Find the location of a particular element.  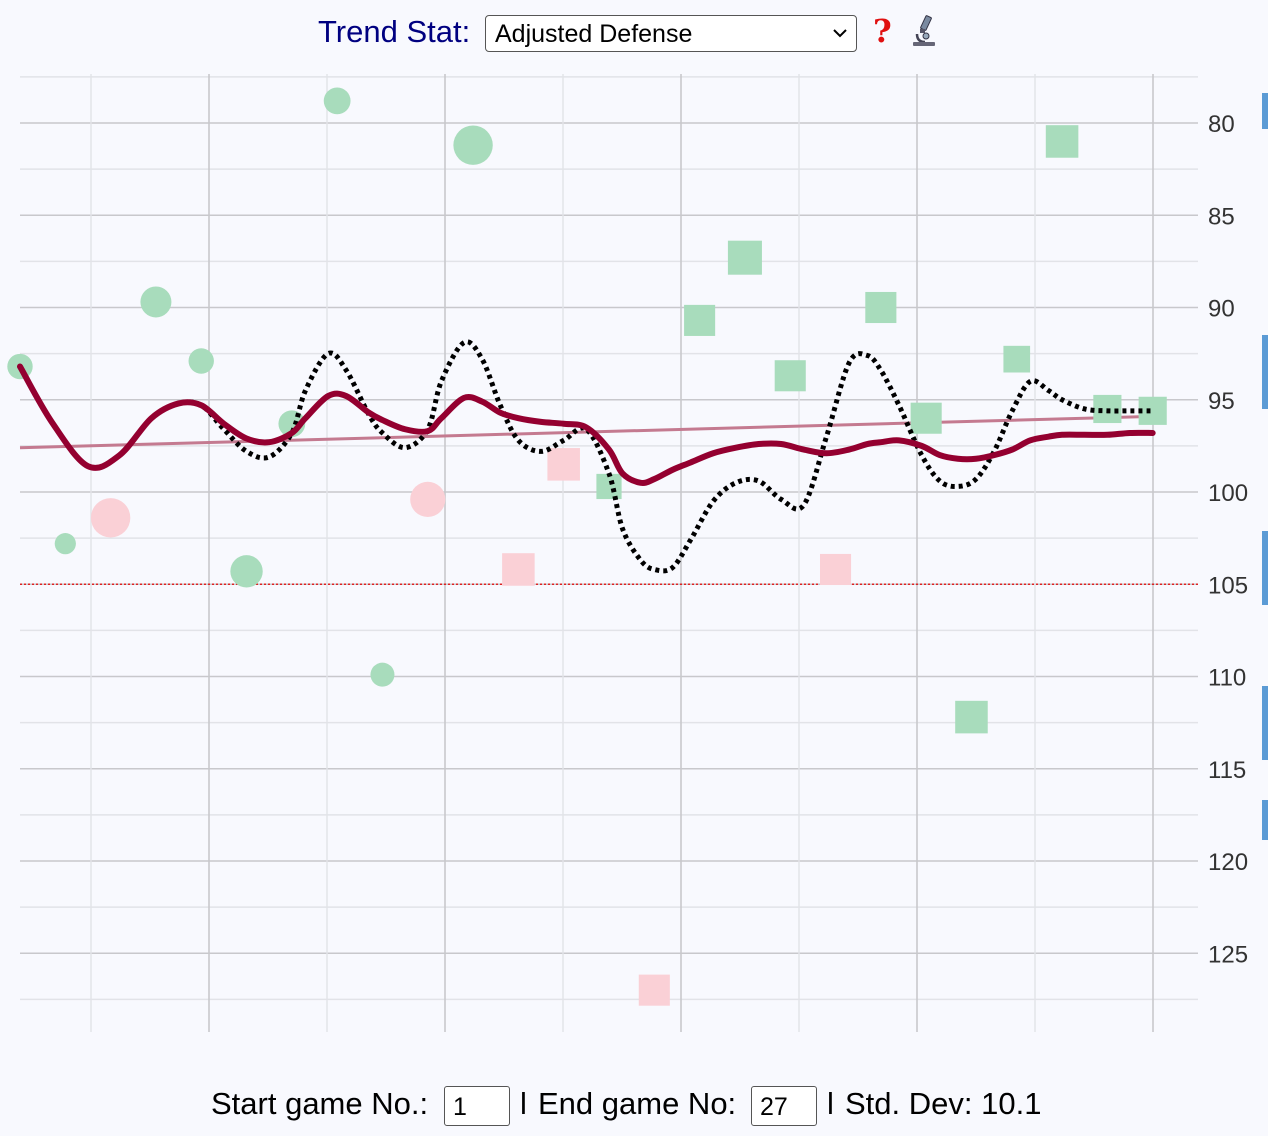

end-game-label: End game No: is located at coordinates (637, 1103).